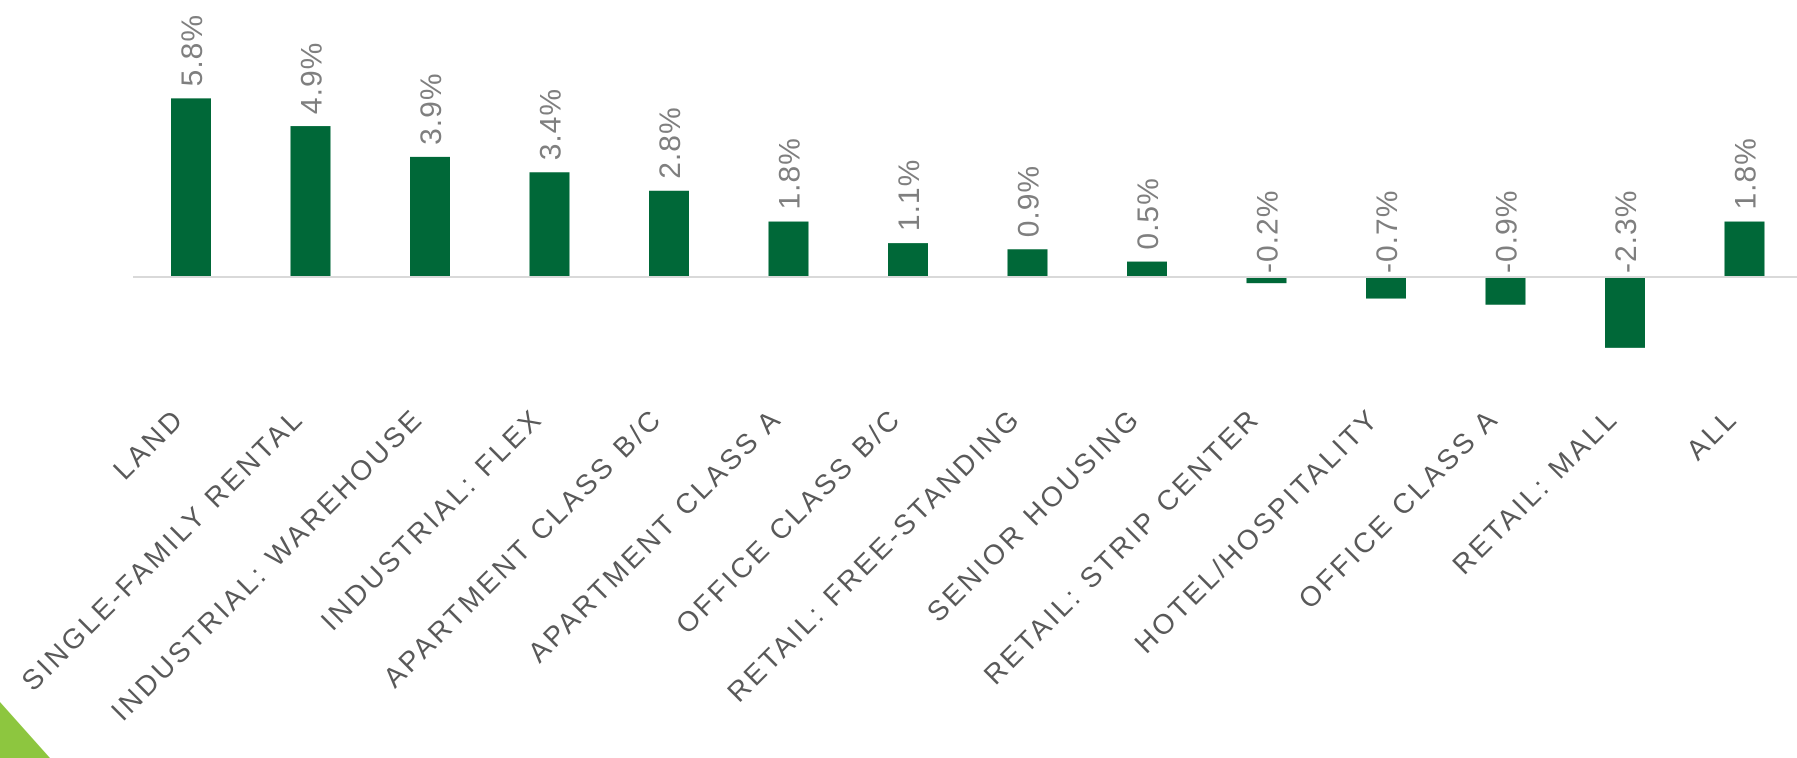  What do you see at coordinates (1626, 231) in the screenshot?
I see `data-label: -2.3%` at bounding box center [1626, 231].